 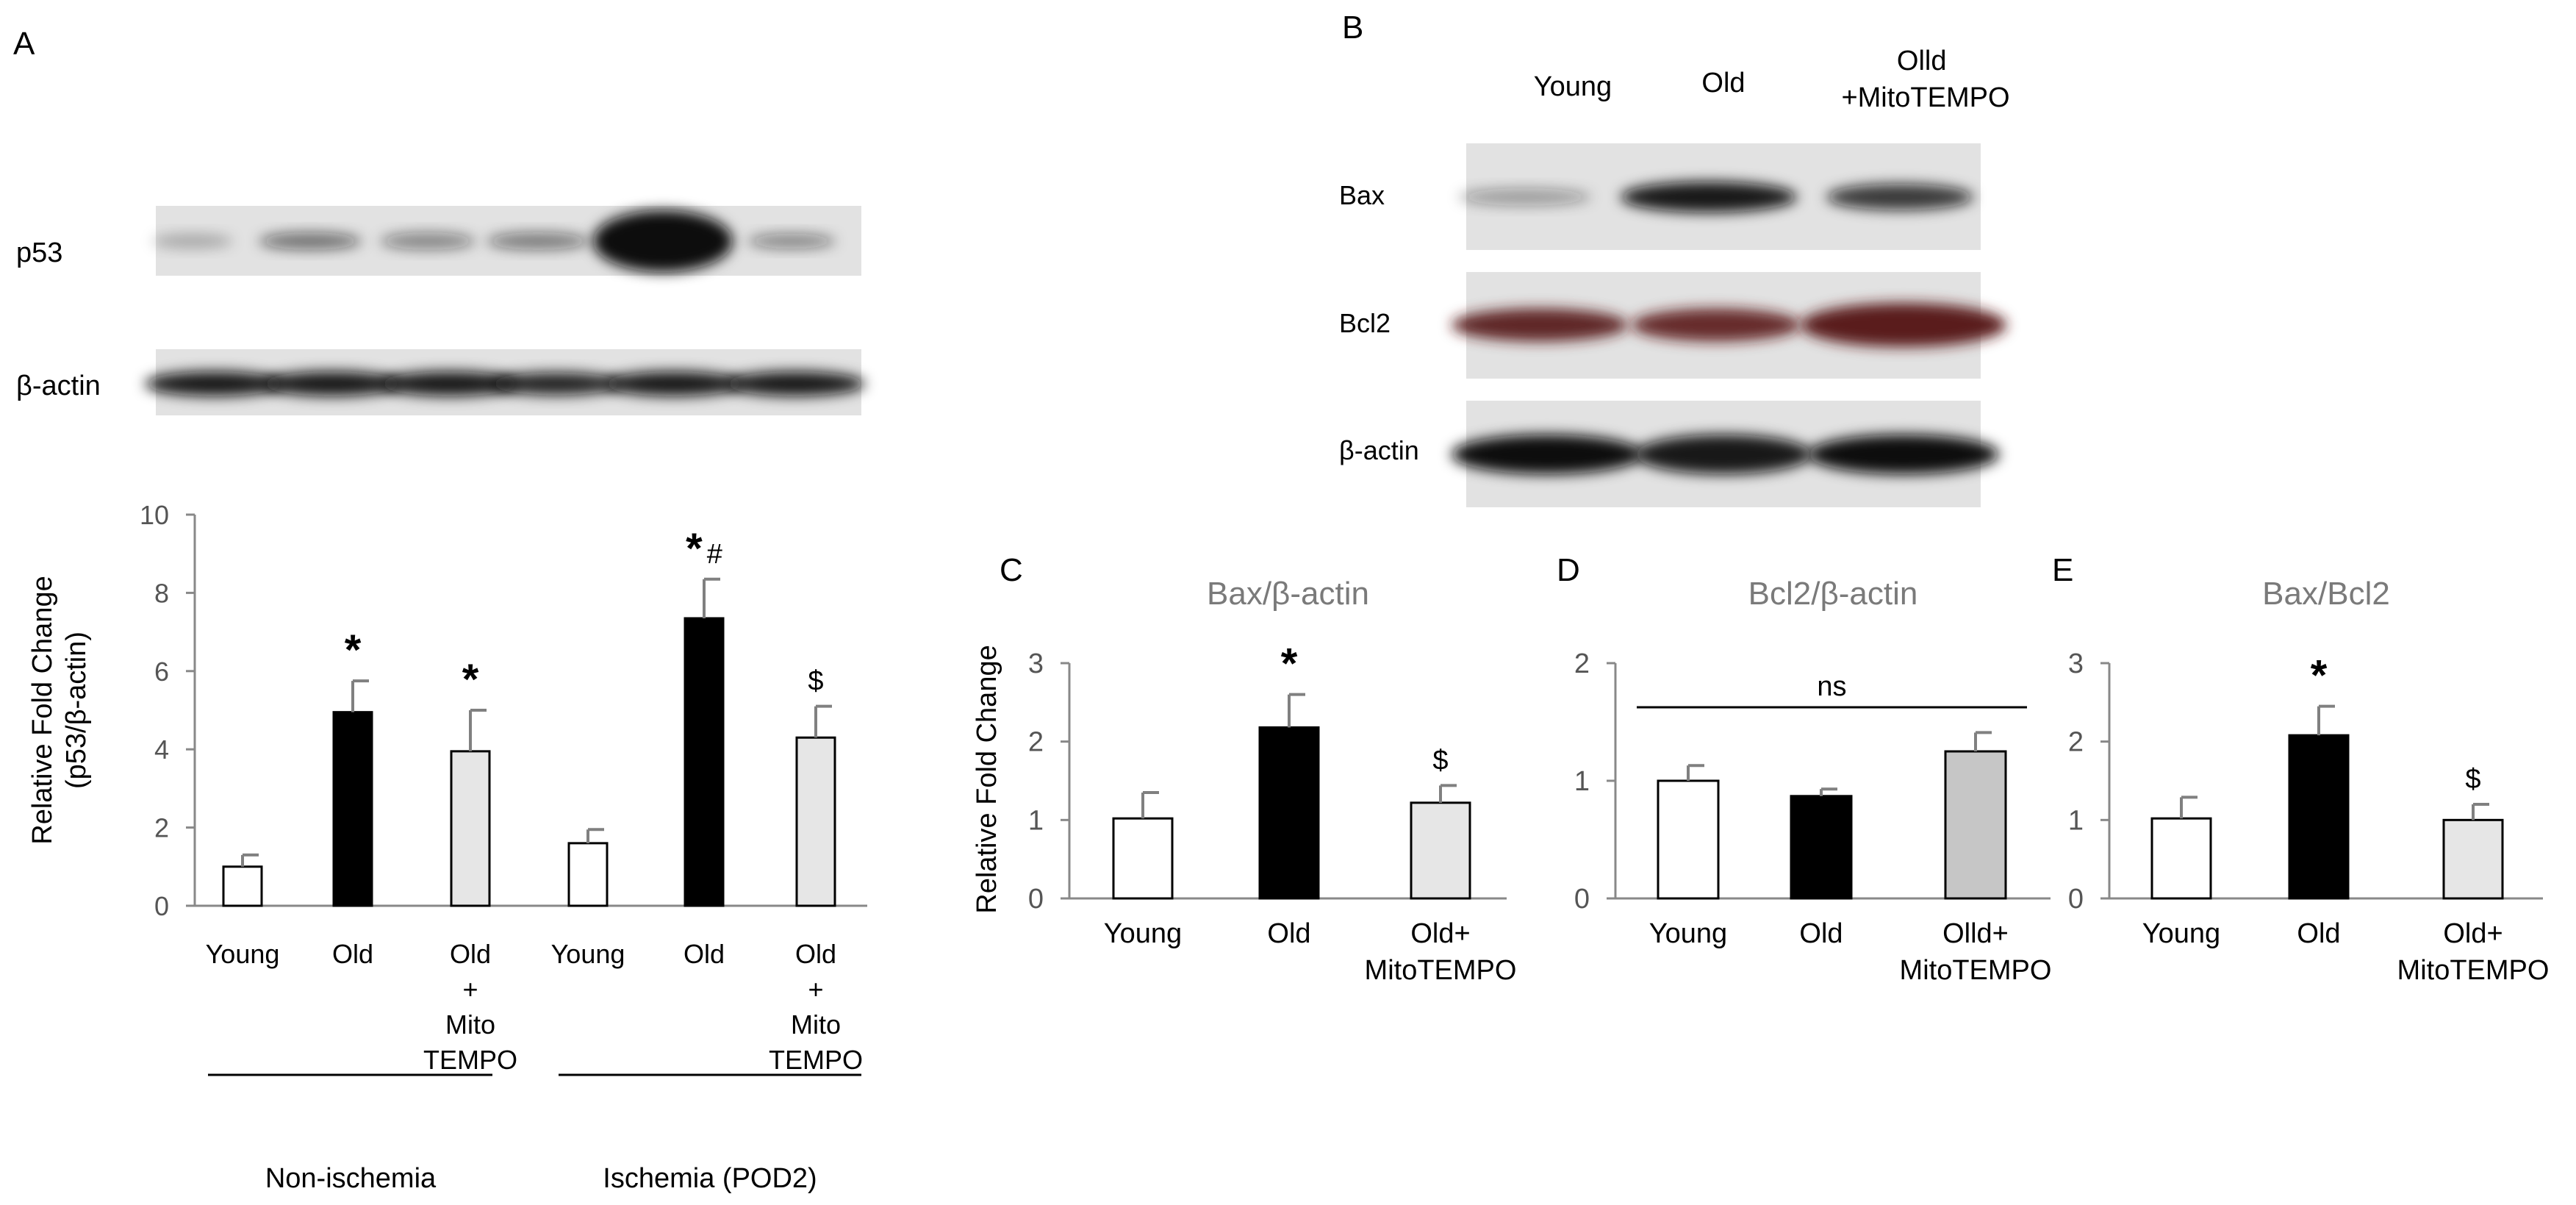 What do you see at coordinates (710, 1178) in the screenshot?
I see `group-label-ischemia: Ischemia (POD2)` at bounding box center [710, 1178].